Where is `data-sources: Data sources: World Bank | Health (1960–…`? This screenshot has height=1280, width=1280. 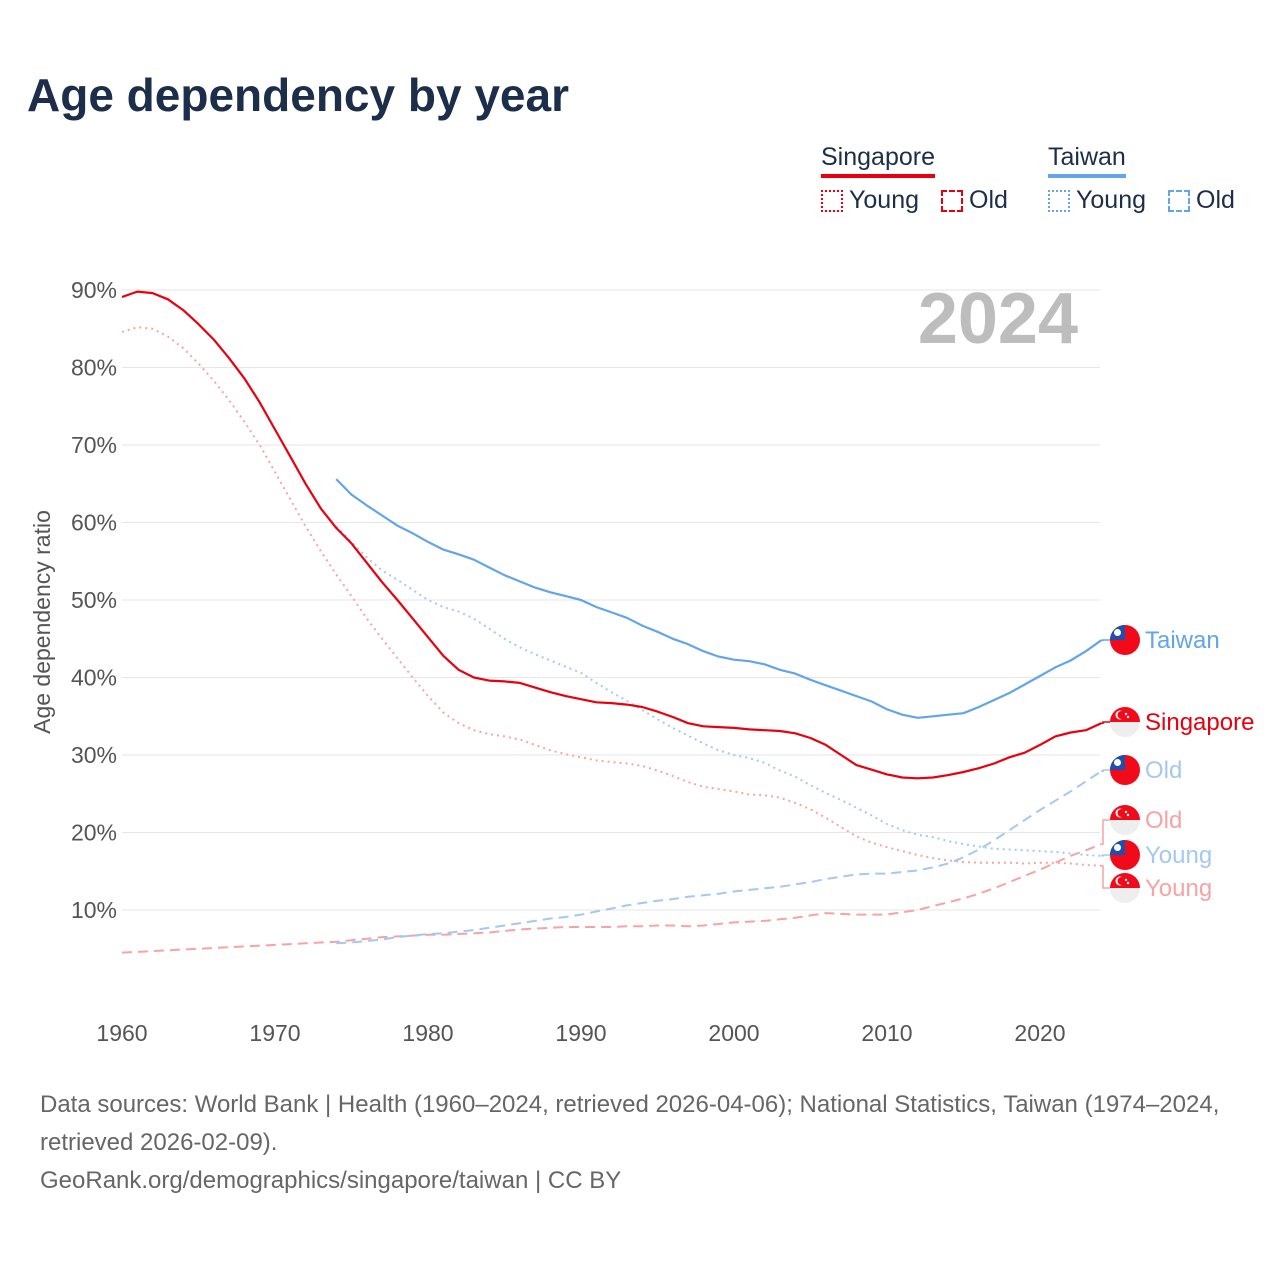
data-sources: Data sources: World Bank | Health (1960–… is located at coordinates (630, 1123).